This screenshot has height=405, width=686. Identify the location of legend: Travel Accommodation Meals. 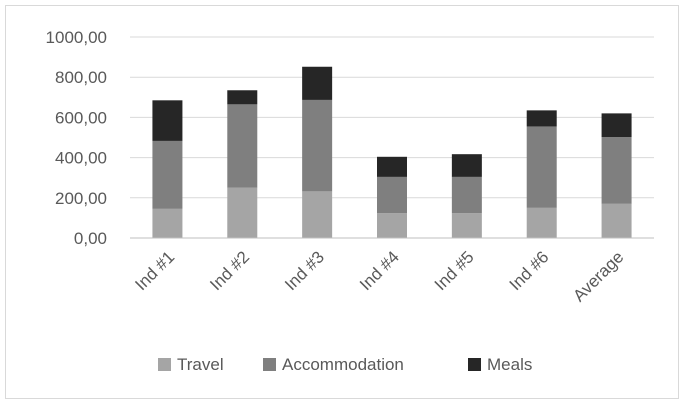
(345, 364).